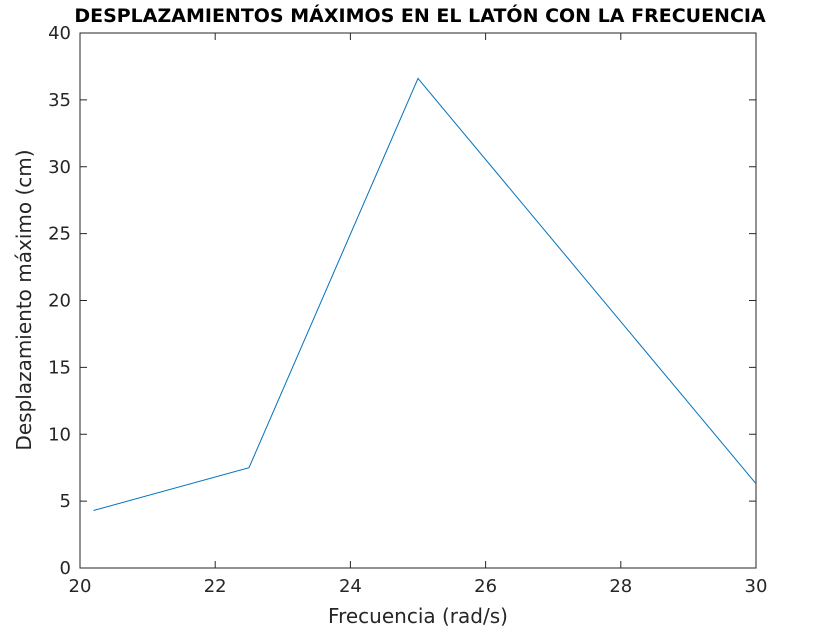 Image resolution: width=838 pixels, height=630 pixels. I want to click on x-tick-label: 22, so click(215, 586).